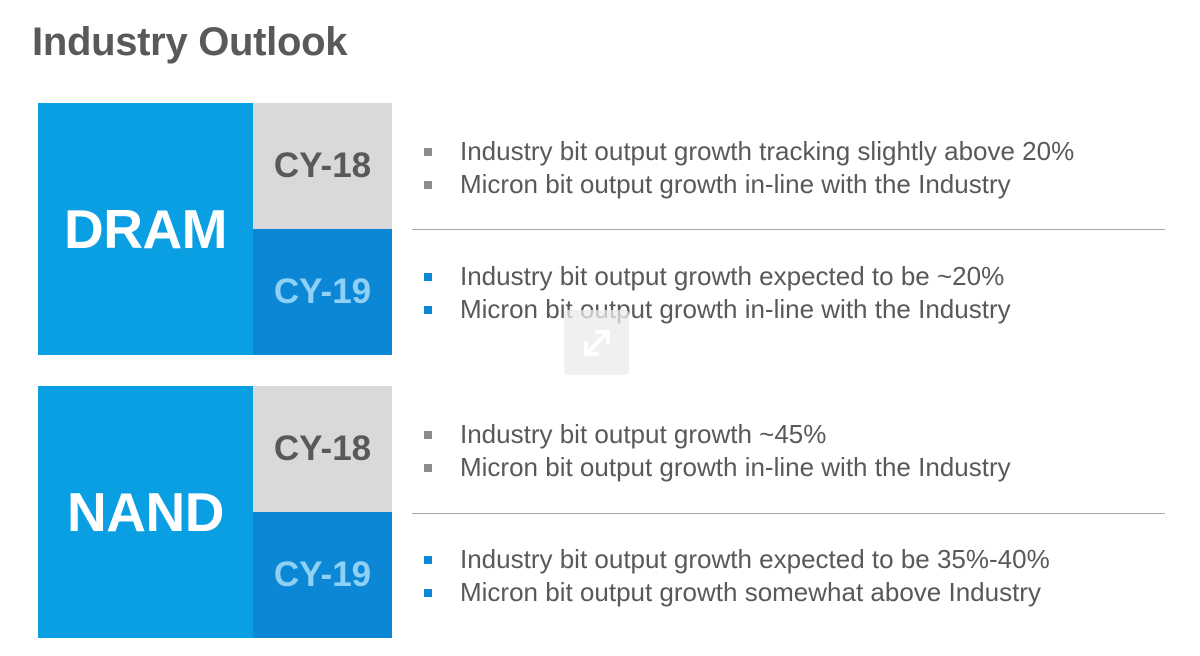 This screenshot has height=656, width=1200. I want to click on nand-label: NAND, so click(145, 512).